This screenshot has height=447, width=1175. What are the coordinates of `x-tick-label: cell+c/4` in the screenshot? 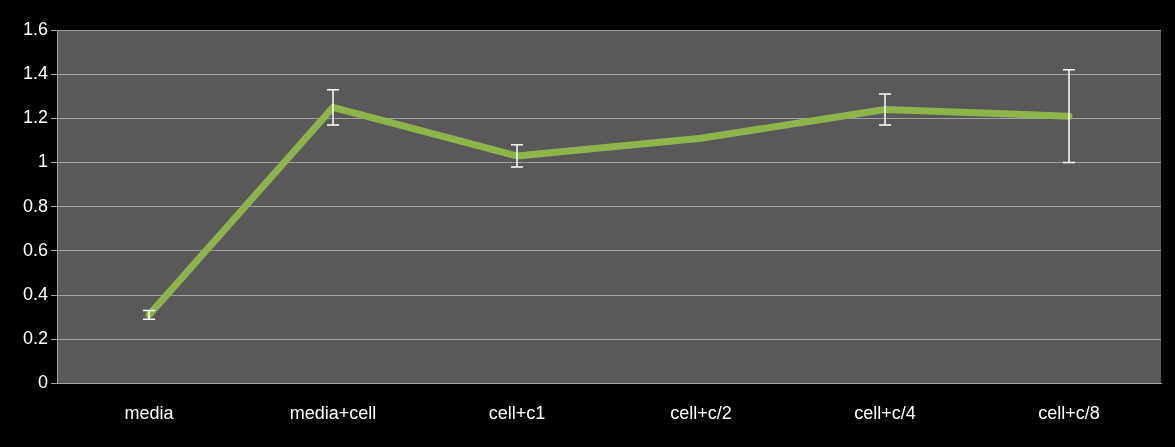 It's located at (885, 413).